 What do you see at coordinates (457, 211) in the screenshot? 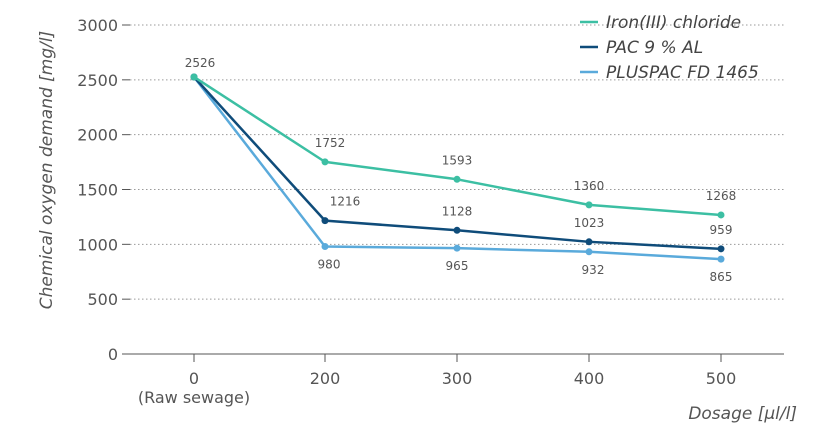
I see `data-label: 1128` at bounding box center [457, 211].